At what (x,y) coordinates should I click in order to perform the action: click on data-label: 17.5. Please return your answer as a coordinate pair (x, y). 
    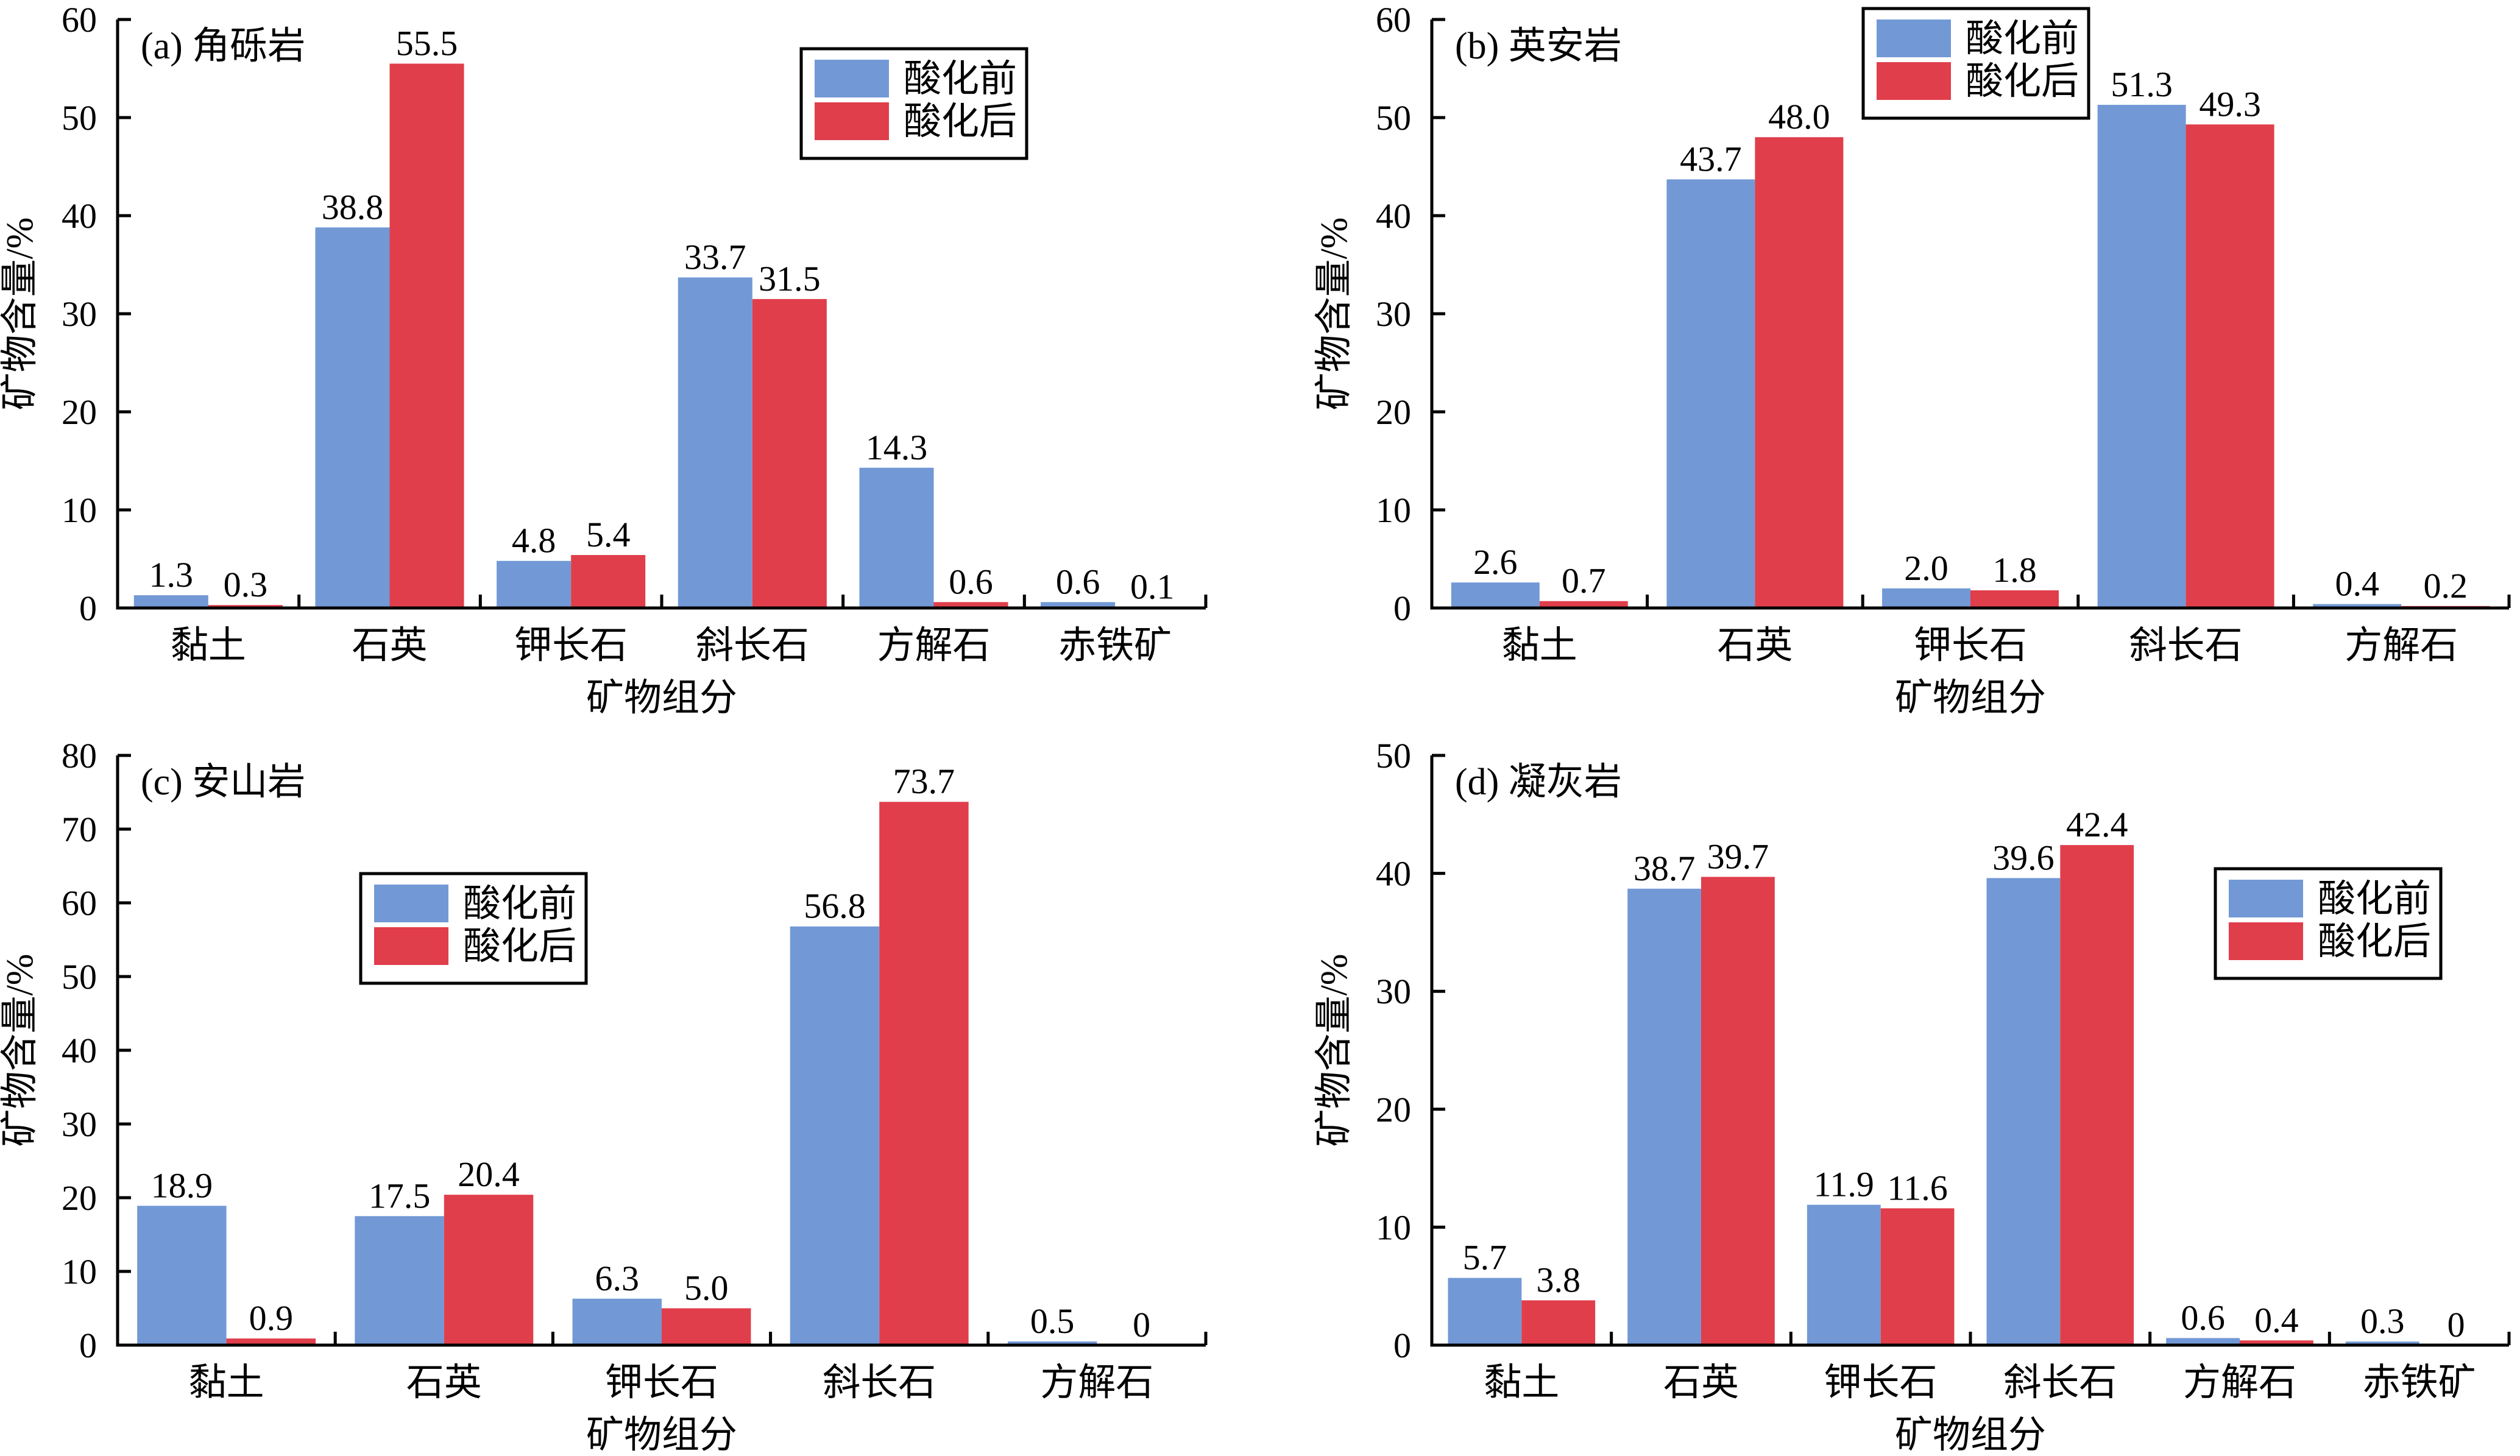
    Looking at the image, I should click on (400, 1195).